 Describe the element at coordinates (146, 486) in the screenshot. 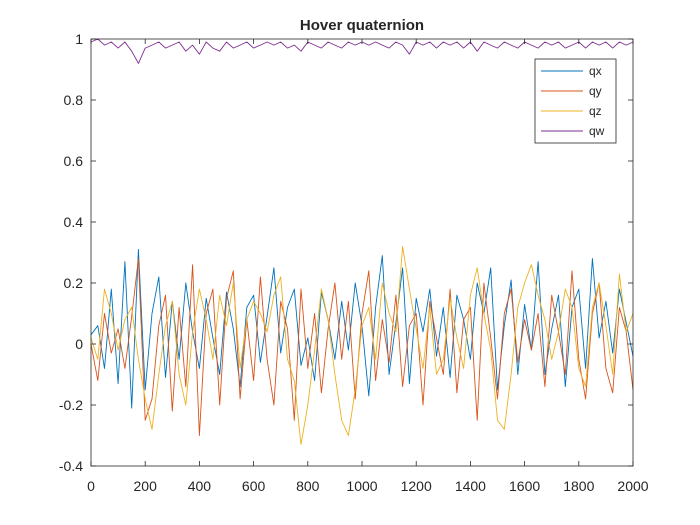

I see `x-tick-label: 200` at that location.